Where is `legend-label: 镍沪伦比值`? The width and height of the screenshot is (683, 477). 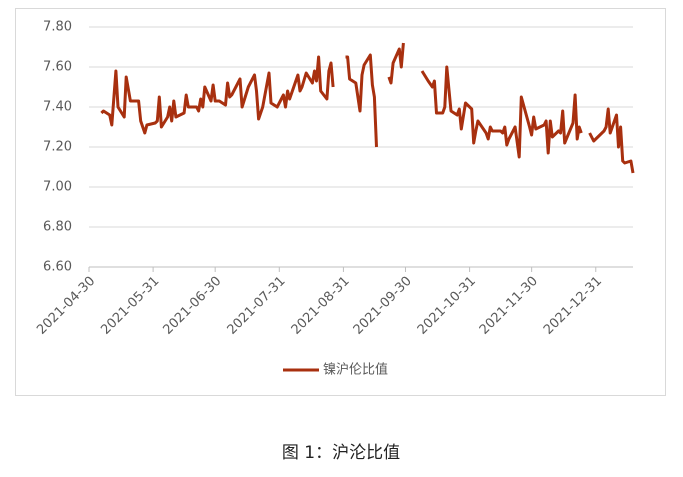 legend-label: 镍沪伦比值 is located at coordinates (355, 370).